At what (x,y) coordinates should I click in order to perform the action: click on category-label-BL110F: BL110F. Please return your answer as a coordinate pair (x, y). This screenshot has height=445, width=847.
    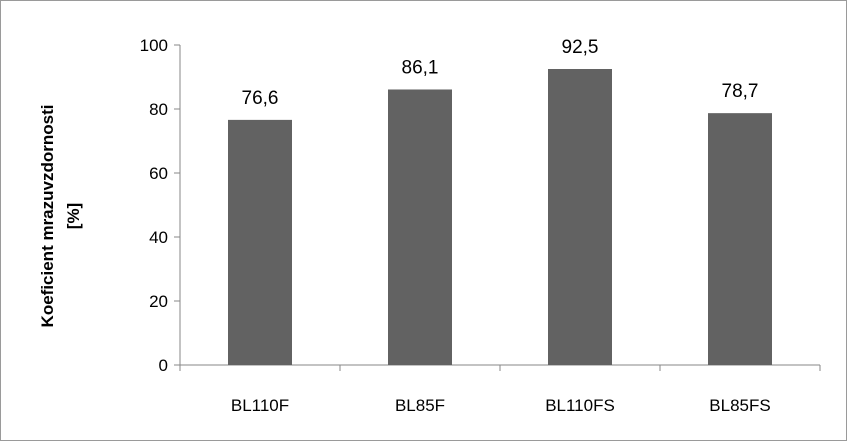
    Looking at the image, I should click on (260, 405).